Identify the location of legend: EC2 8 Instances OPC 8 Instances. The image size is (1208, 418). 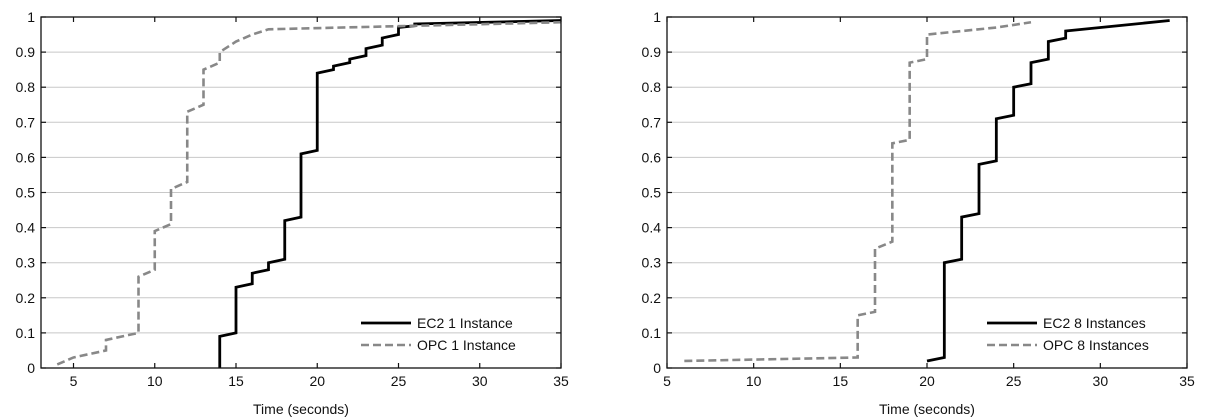
(1068, 334).